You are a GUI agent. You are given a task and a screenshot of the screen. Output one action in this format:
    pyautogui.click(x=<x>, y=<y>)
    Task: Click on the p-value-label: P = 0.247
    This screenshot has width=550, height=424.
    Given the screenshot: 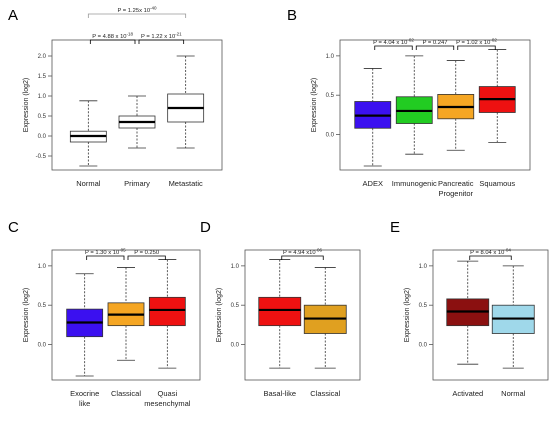 What is the action you would take?
    pyautogui.click(x=435, y=43)
    